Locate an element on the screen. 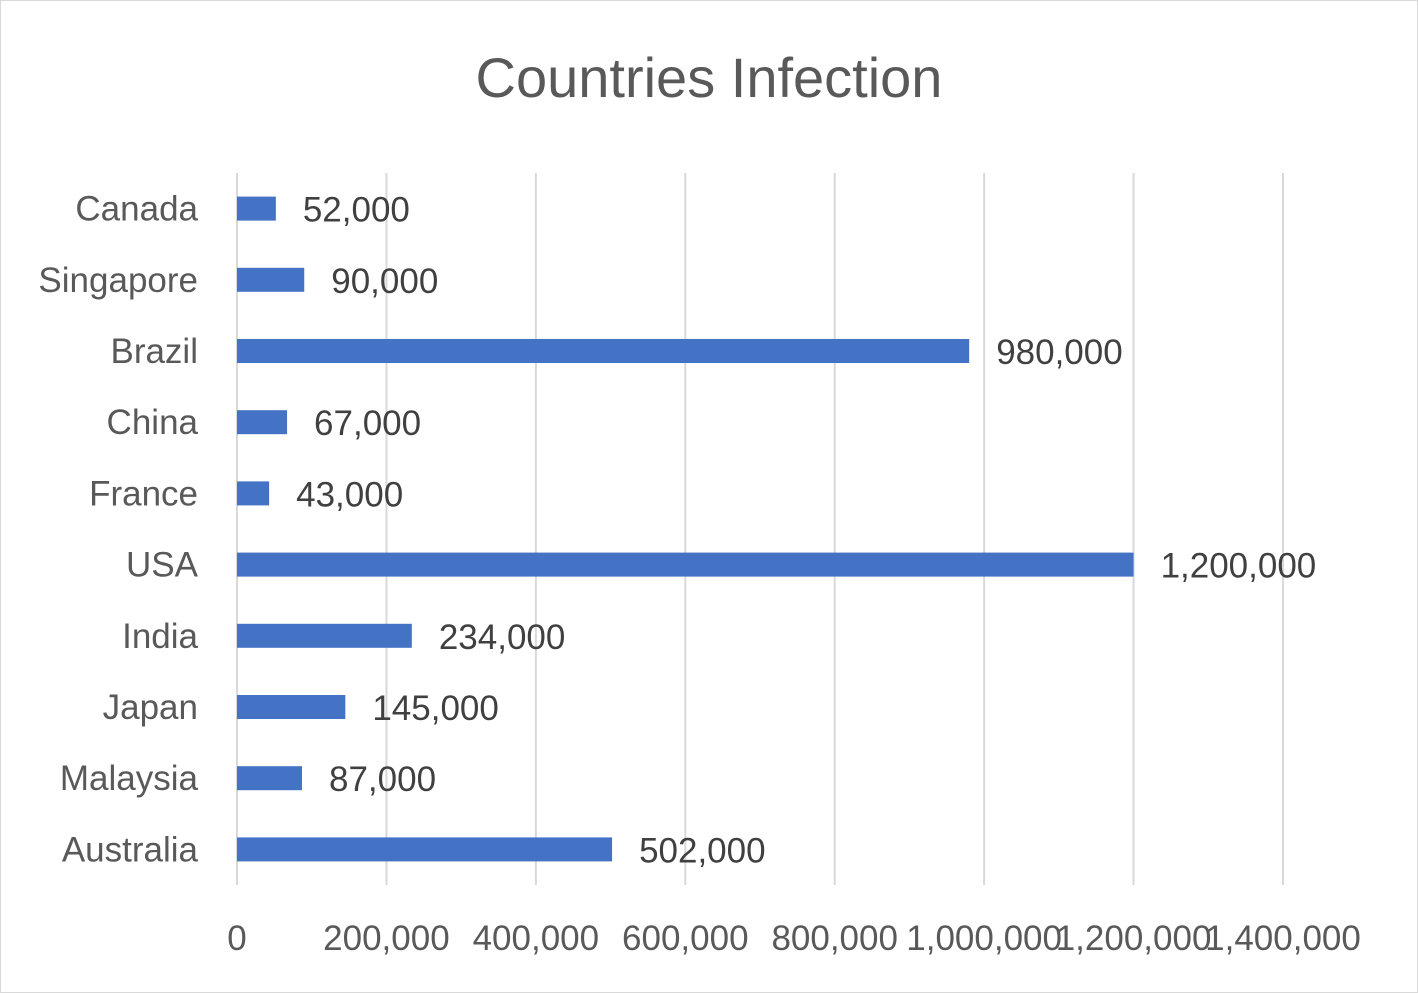 The height and width of the screenshot is (993, 1418). bar-china is located at coordinates (262, 422).